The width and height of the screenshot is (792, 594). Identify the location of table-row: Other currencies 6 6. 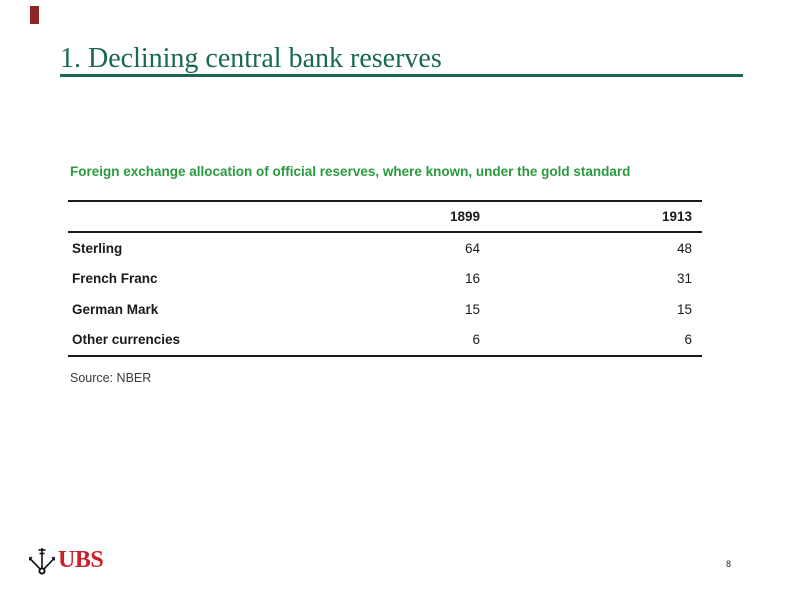
(385, 341).